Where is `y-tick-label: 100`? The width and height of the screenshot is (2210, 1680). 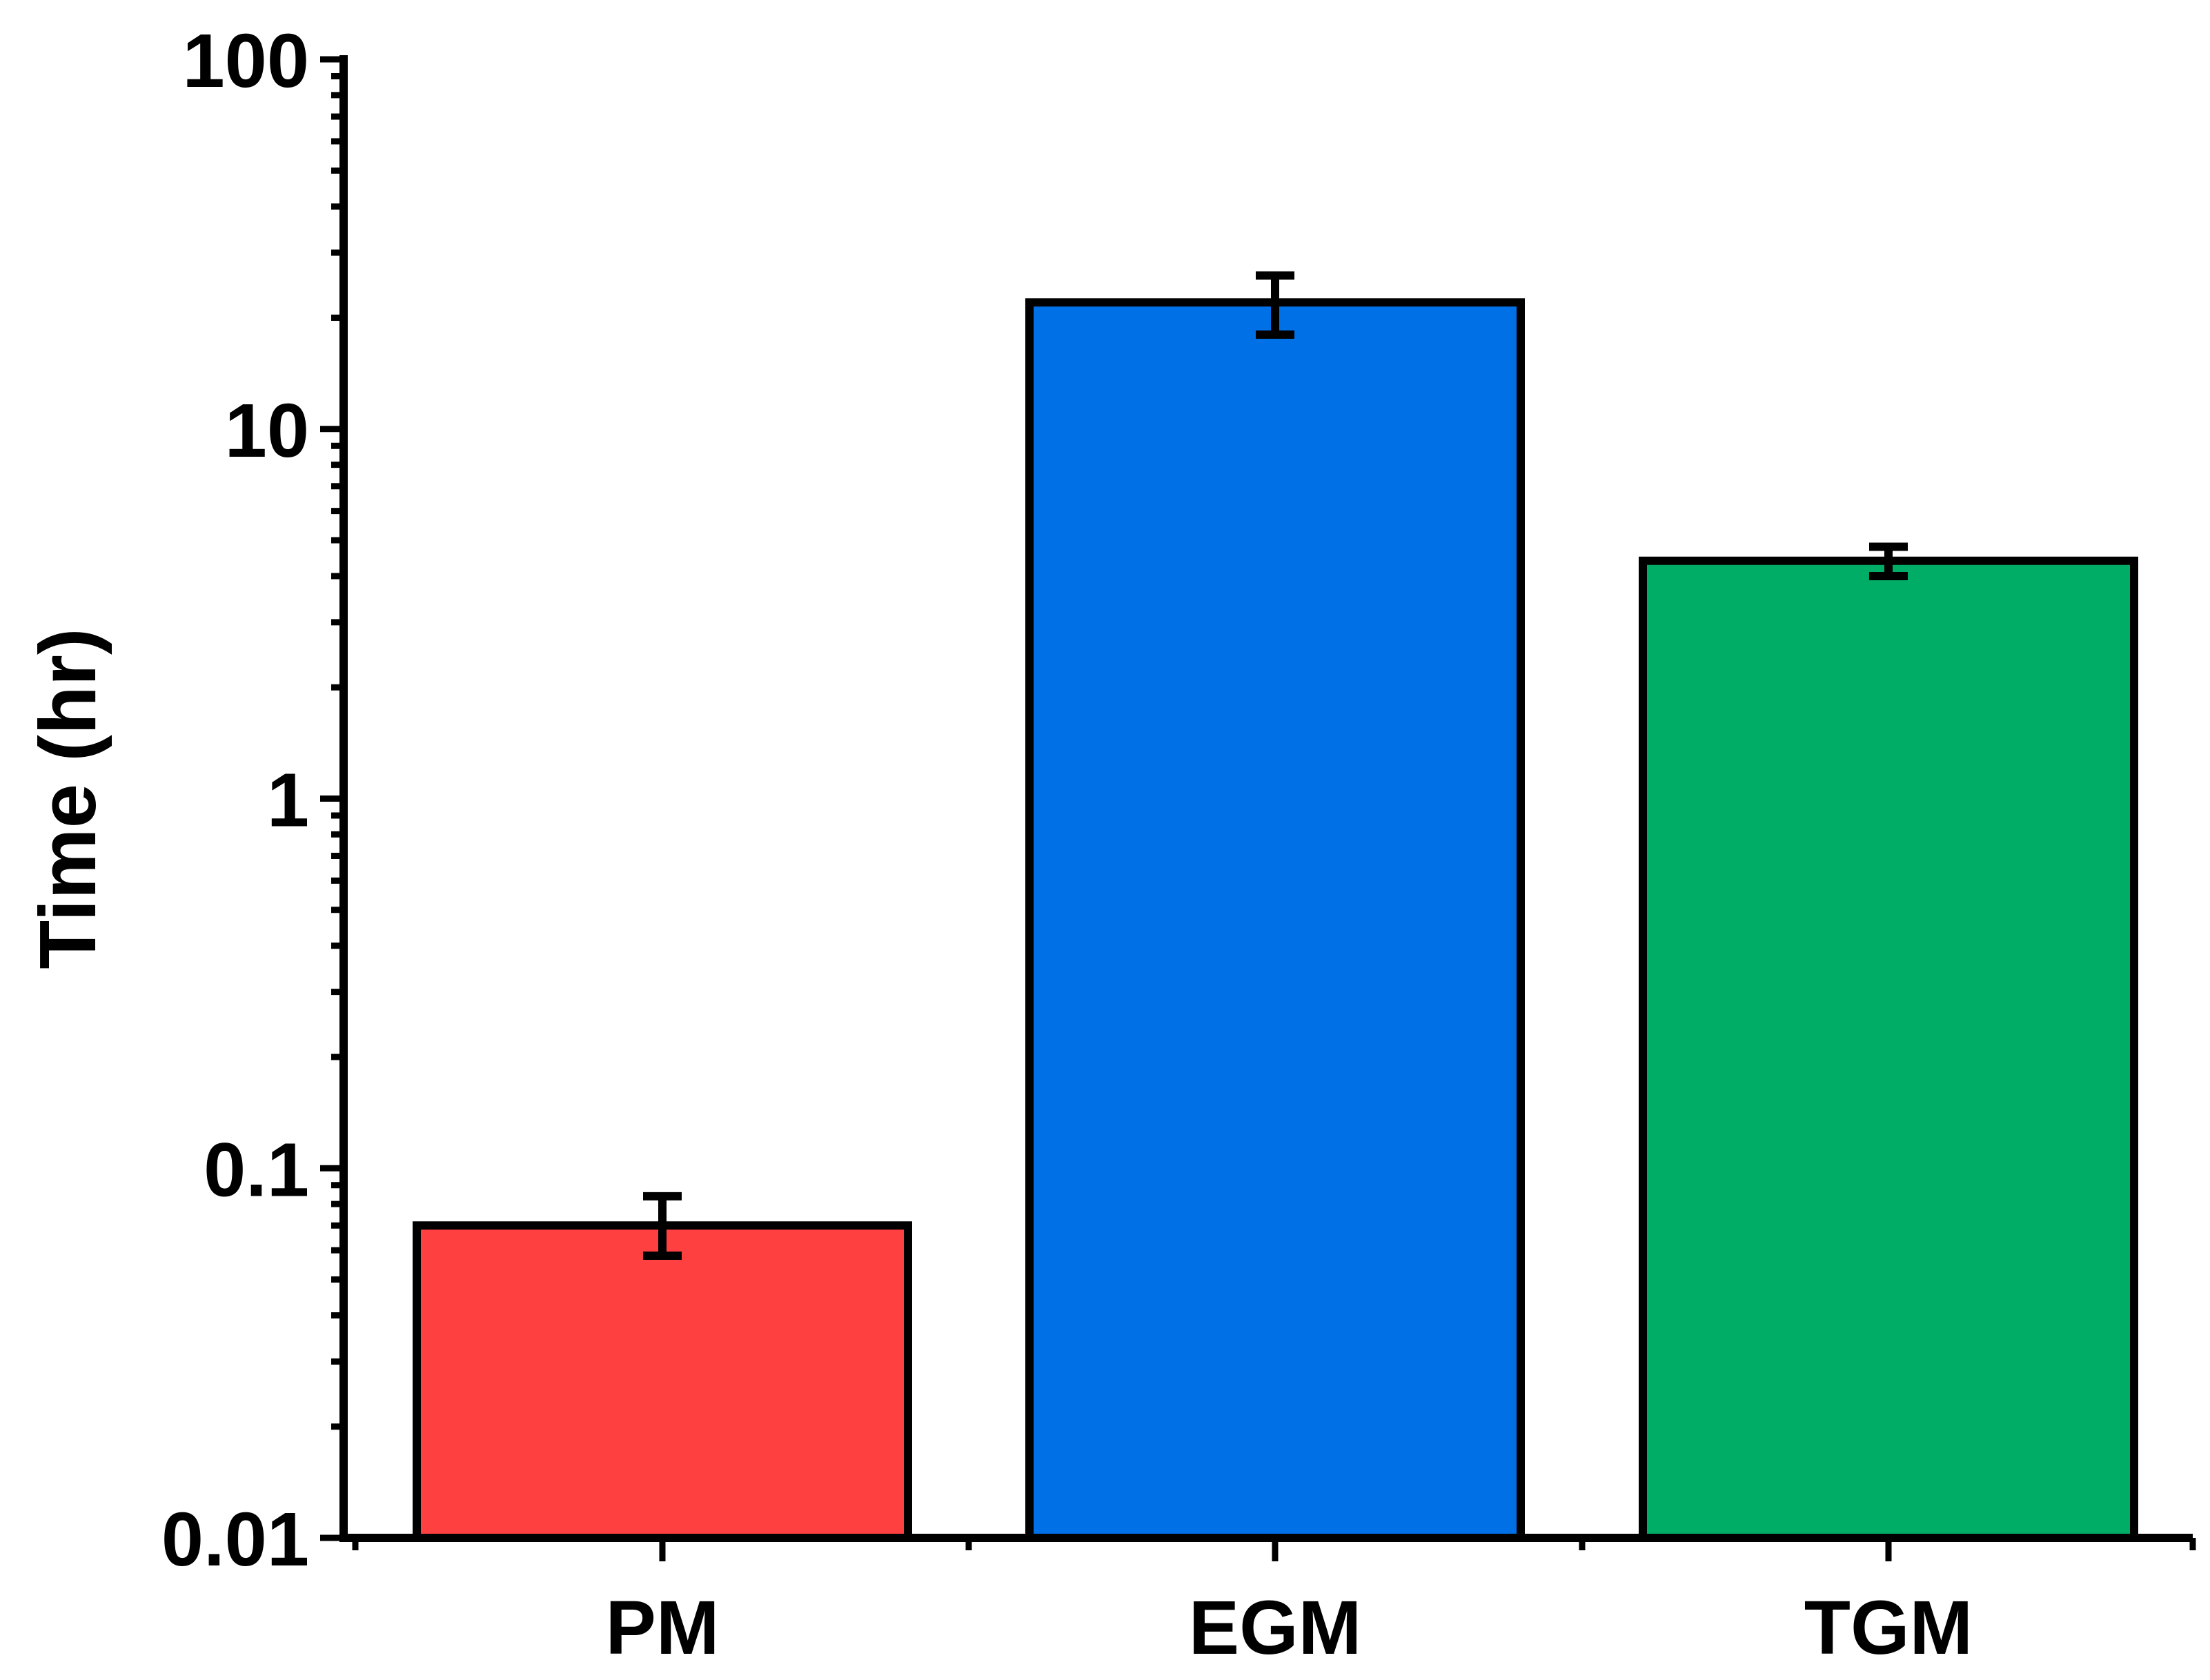
y-tick-label: 100 is located at coordinates (245, 61).